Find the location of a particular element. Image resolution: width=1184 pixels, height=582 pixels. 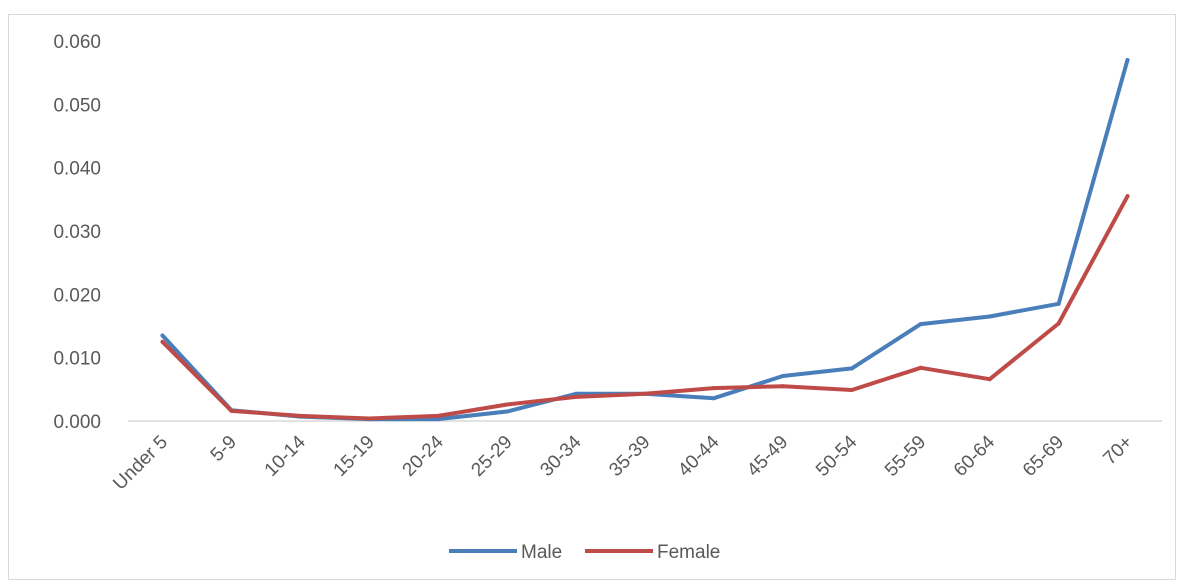

y-tick-label: 0.030 is located at coordinates (77, 232).